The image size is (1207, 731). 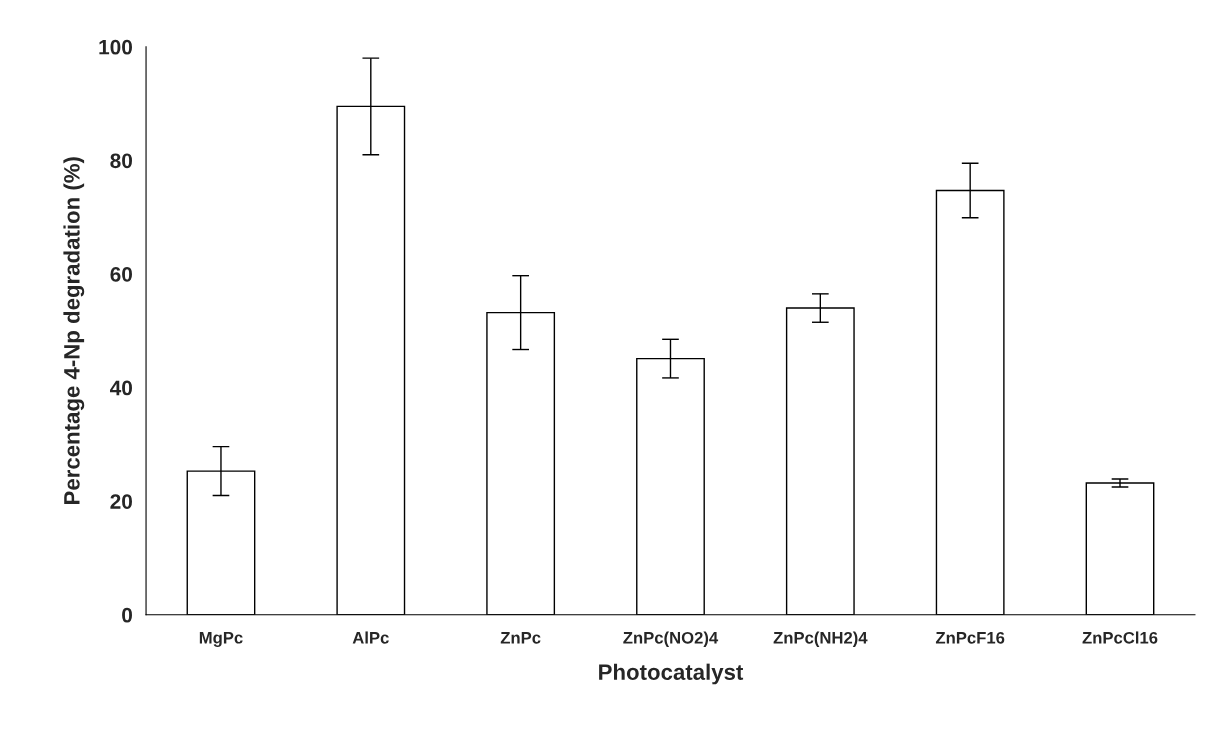 I want to click on y-tick-label: 100, so click(x=115, y=47).